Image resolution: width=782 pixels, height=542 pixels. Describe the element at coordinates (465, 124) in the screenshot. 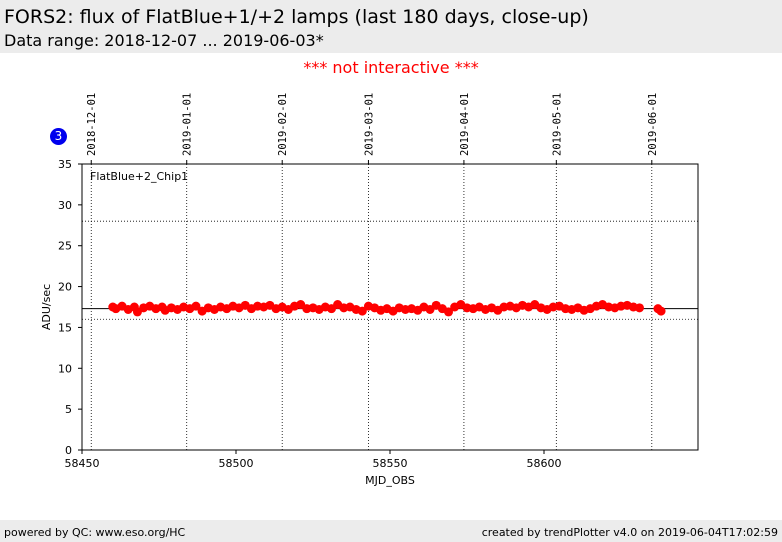

I see `date-tick-label: 2019-04-01` at that location.